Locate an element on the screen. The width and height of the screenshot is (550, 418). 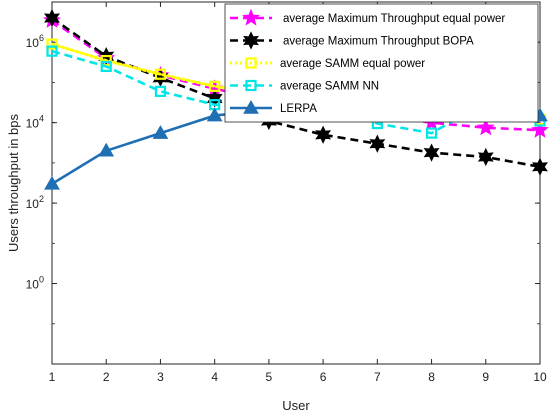
legend-label: average Maximum Throughput equal power is located at coordinates (394, 19).